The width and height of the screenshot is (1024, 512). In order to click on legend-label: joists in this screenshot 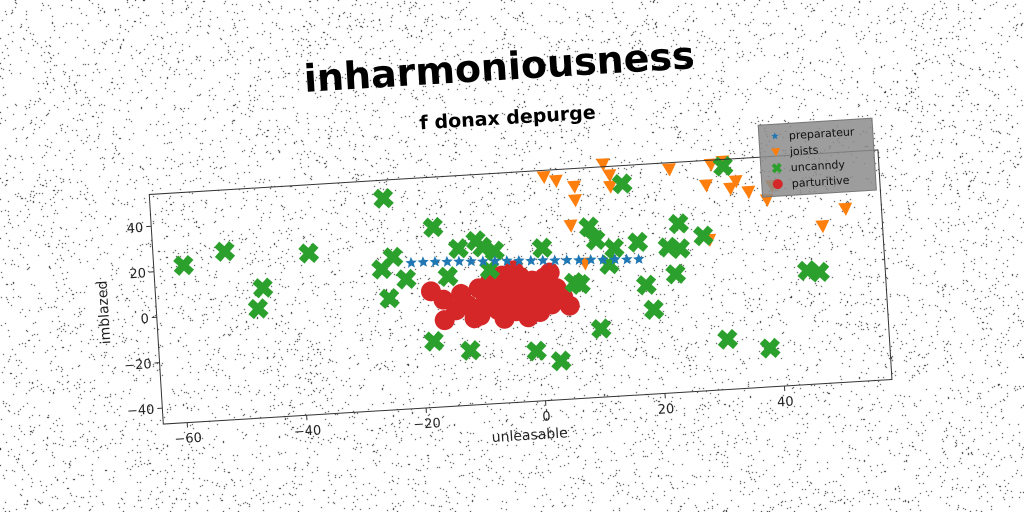, I will do `click(803, 151)`.